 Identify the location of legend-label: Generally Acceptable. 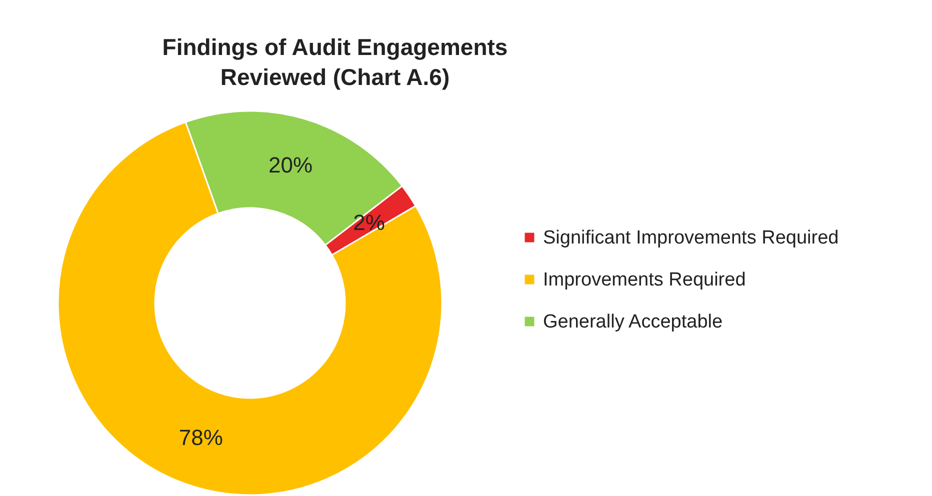
(633, 322).